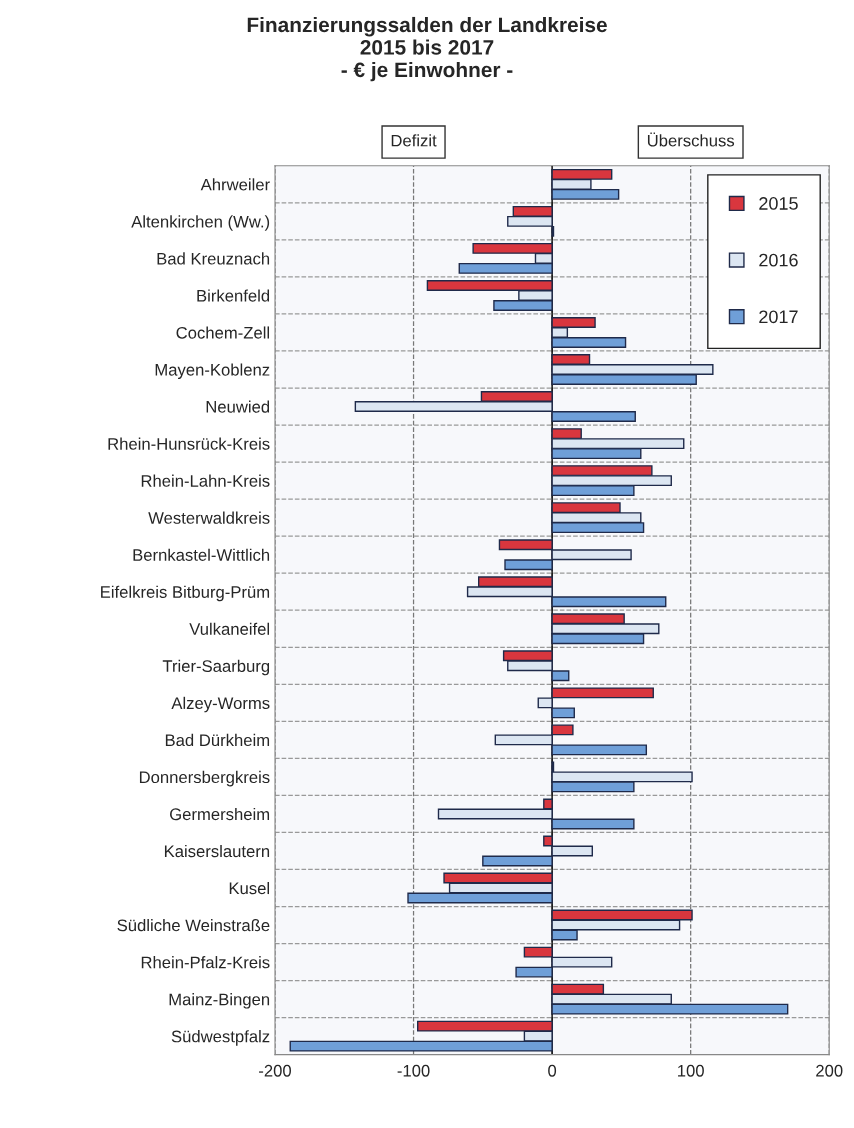  I want to click on x-tick-label: -100, so click(413, 1070).